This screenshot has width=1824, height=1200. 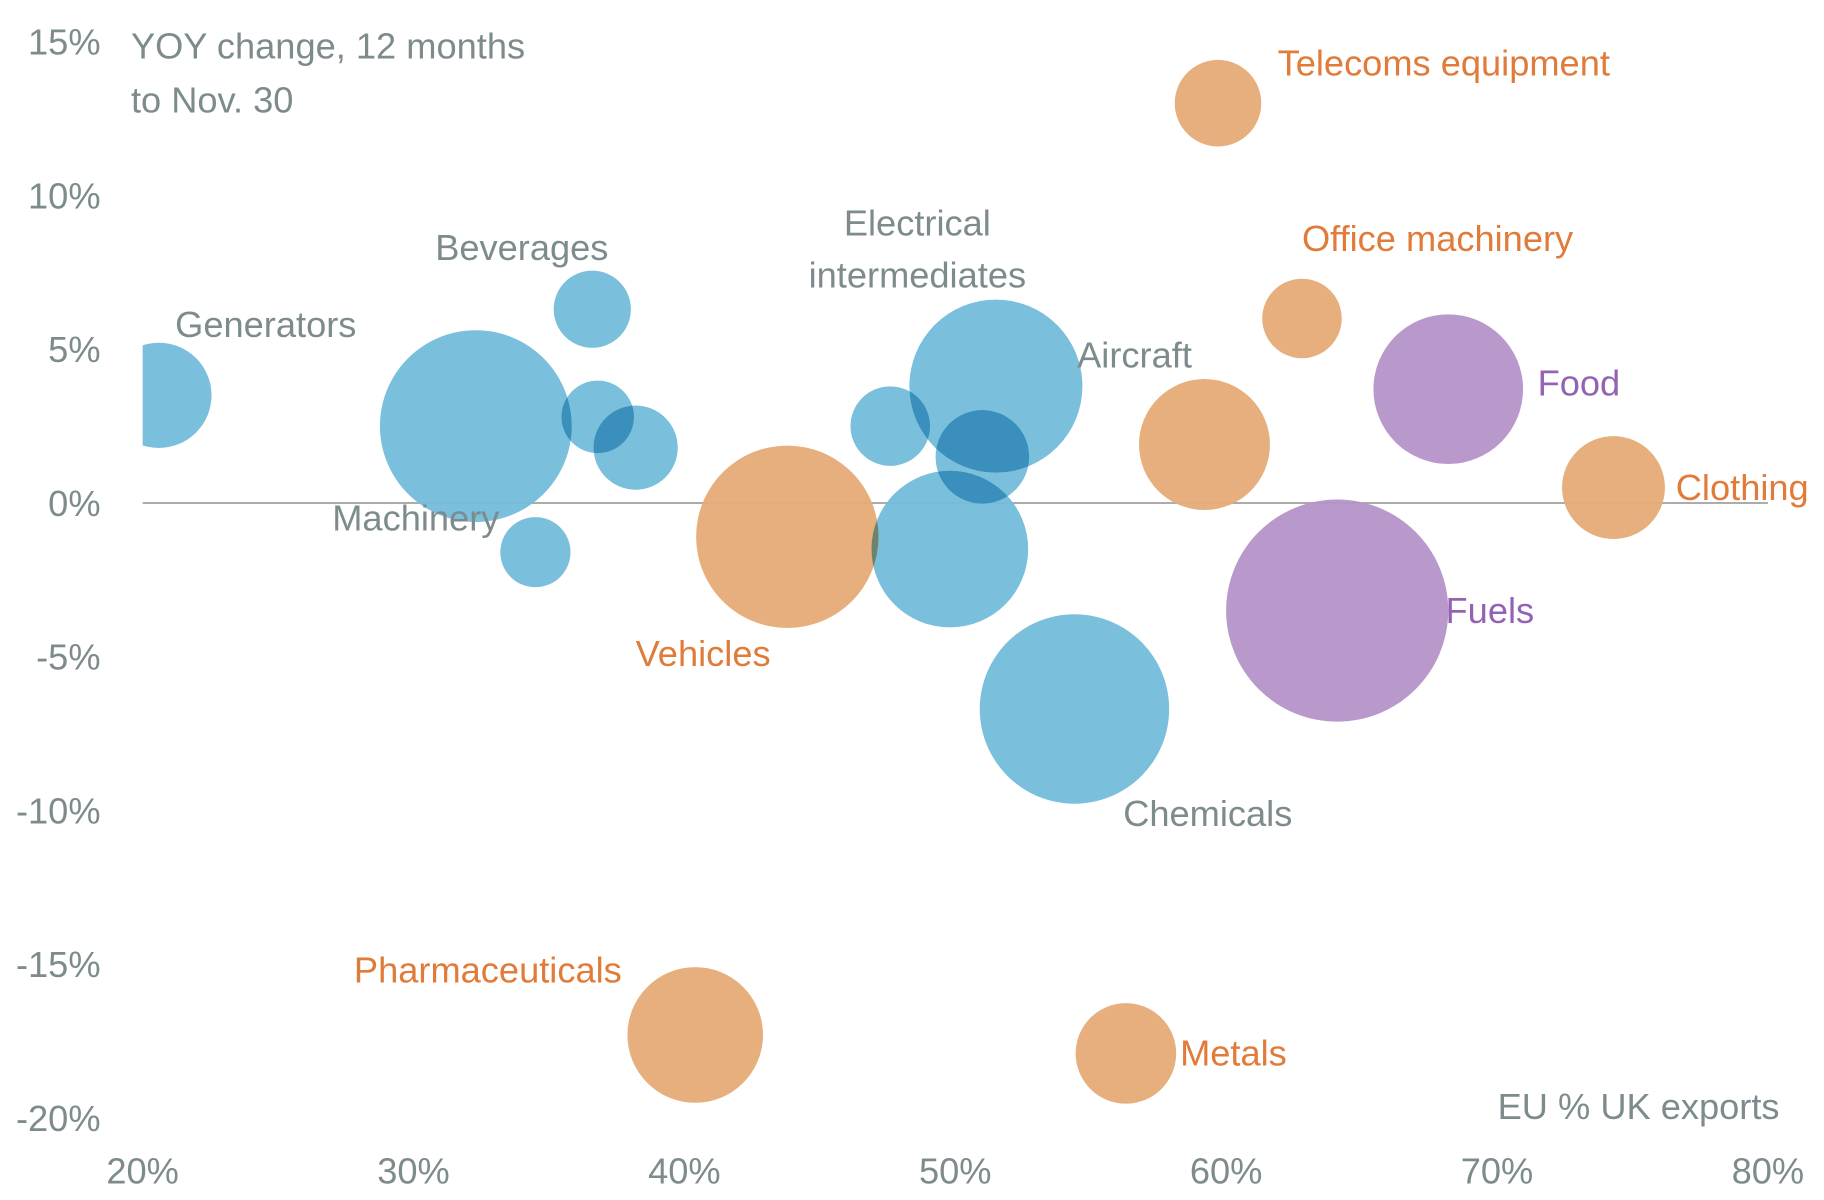 I want to click on bubble-food, so click(x=1448, y=389).